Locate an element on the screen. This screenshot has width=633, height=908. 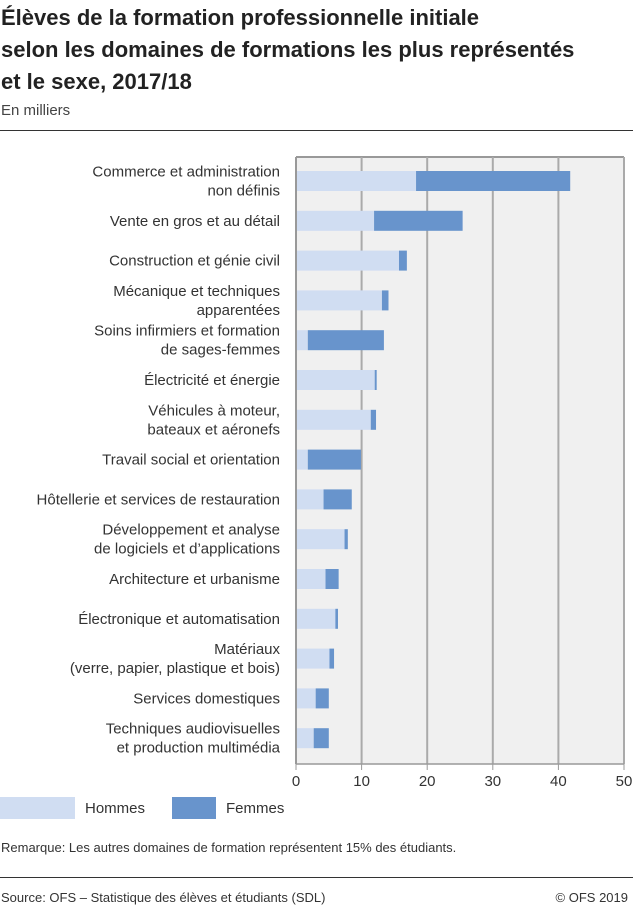
x-tick-label: 40 is located at coordinates (558, 781).